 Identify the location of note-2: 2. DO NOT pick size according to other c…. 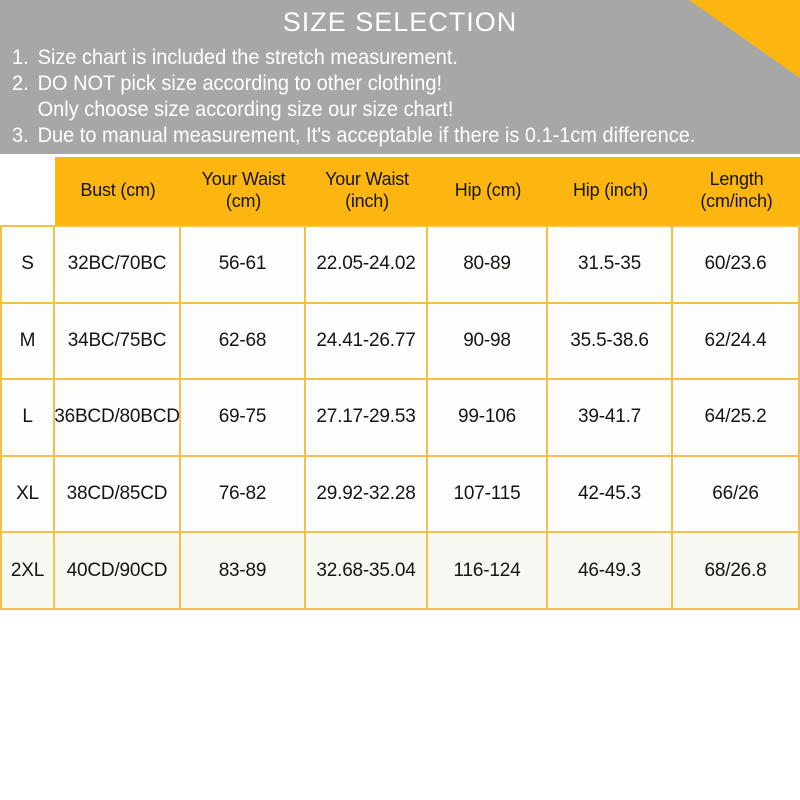
(353, 84).